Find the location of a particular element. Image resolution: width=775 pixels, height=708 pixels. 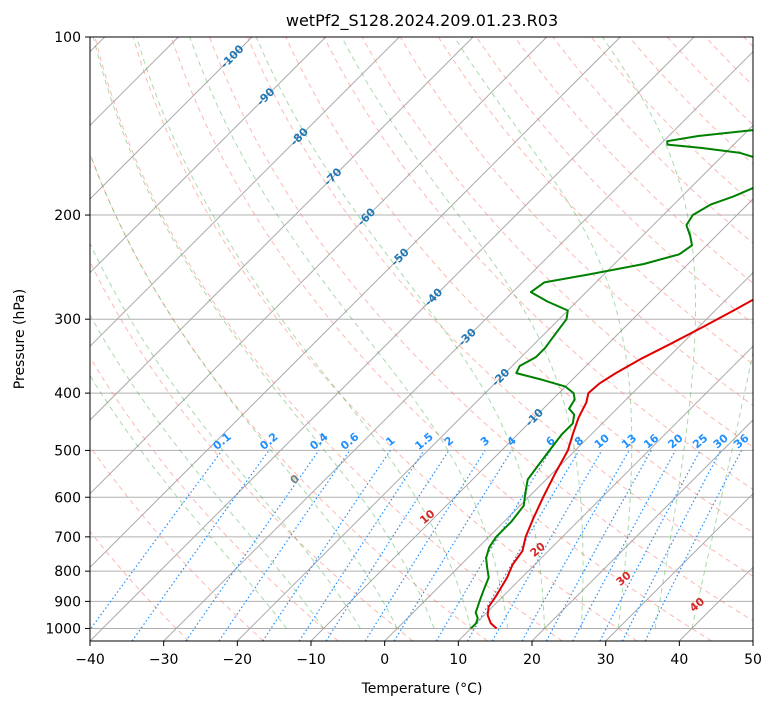

mixing-ratio-label: 3 is located at coordinates (485, 441).